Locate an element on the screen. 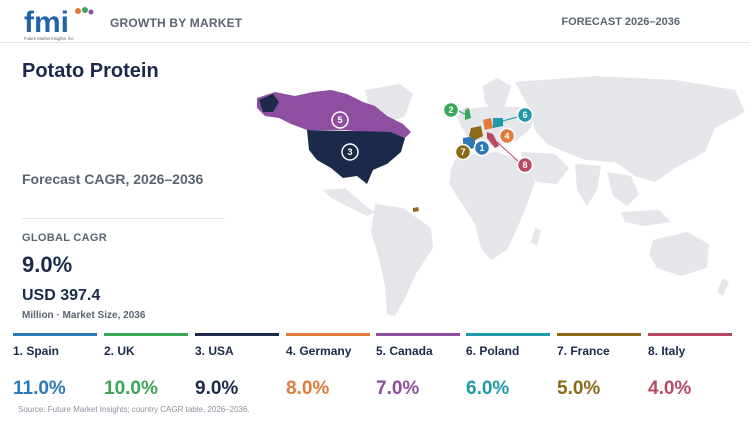 The image size is (750, 421). card-name: 8. Italy is located at coordinates (667, 351).